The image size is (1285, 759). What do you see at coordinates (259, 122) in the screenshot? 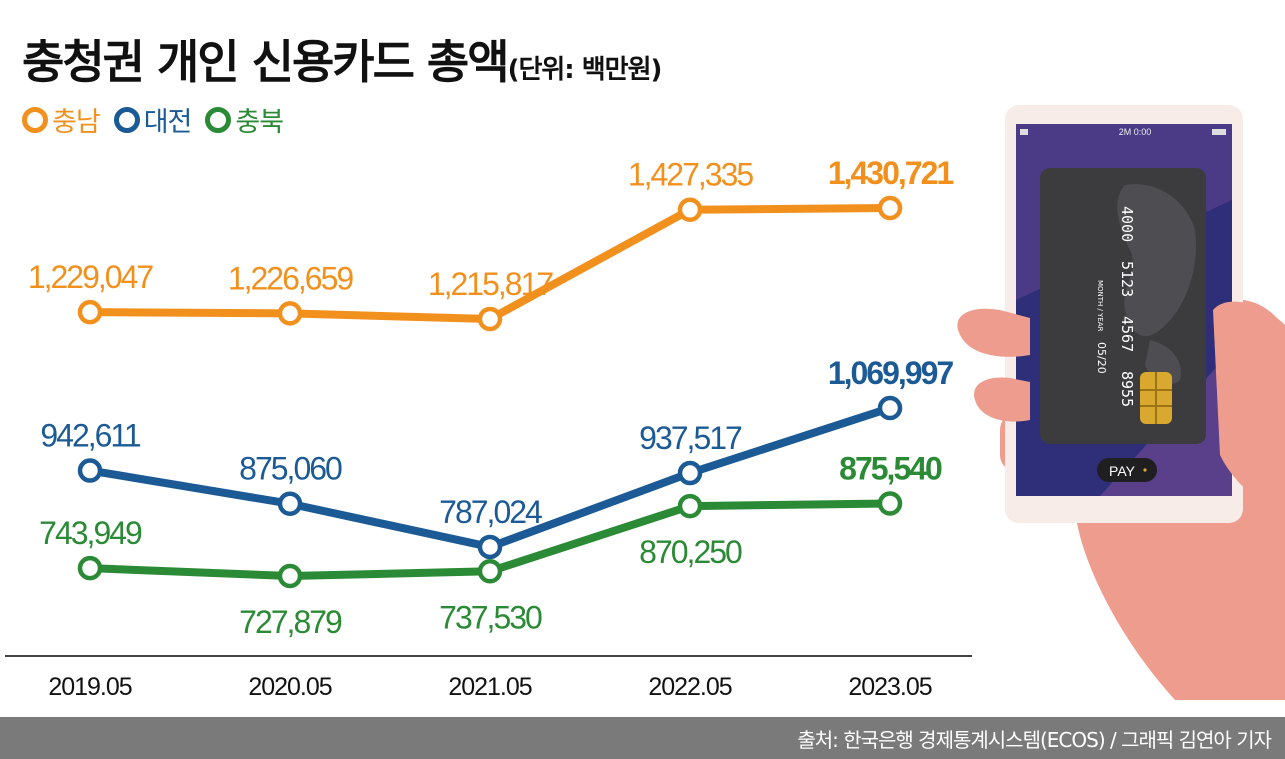
I see `legend-label-chungbuk: 충북` at bounding box center [259, 122].